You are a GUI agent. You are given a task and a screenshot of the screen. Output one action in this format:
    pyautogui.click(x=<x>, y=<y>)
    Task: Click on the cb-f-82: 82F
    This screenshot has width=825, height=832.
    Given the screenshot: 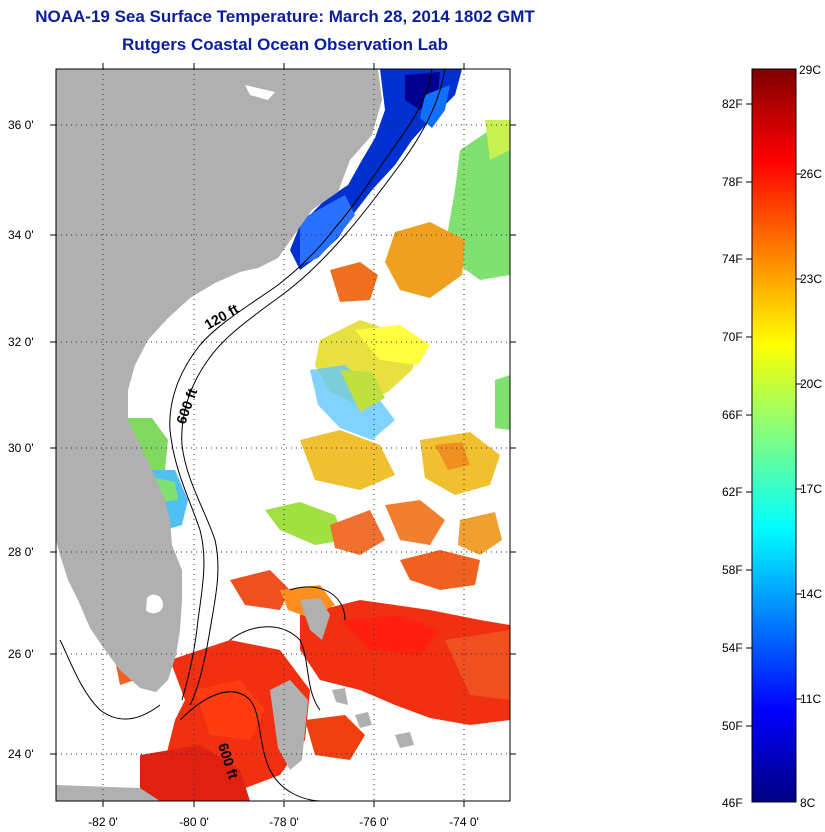 What is the action you would take?
    pyautogui.click(x=732, y=104)
    